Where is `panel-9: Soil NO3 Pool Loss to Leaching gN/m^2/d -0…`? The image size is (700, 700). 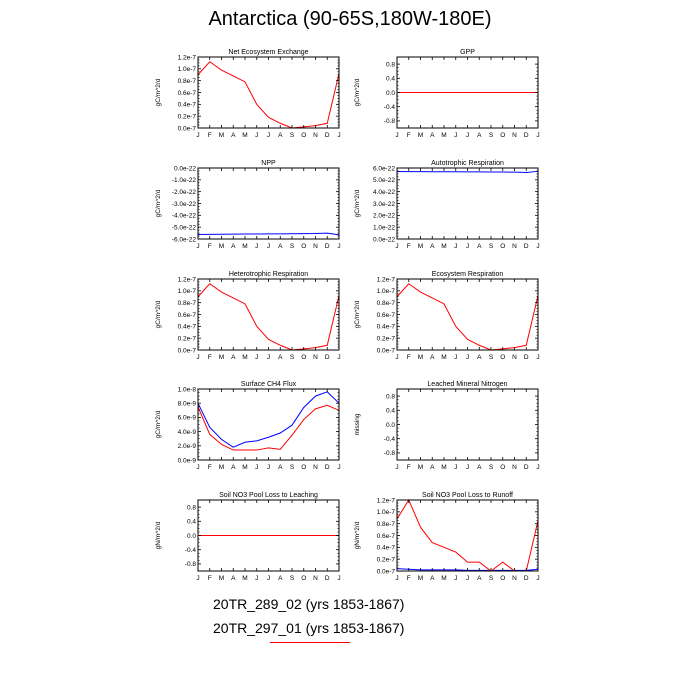
panel-9: Soil NO3 Pool Loss to Leaching gN/m^2/d -0… is located at coordinates (248, 537).